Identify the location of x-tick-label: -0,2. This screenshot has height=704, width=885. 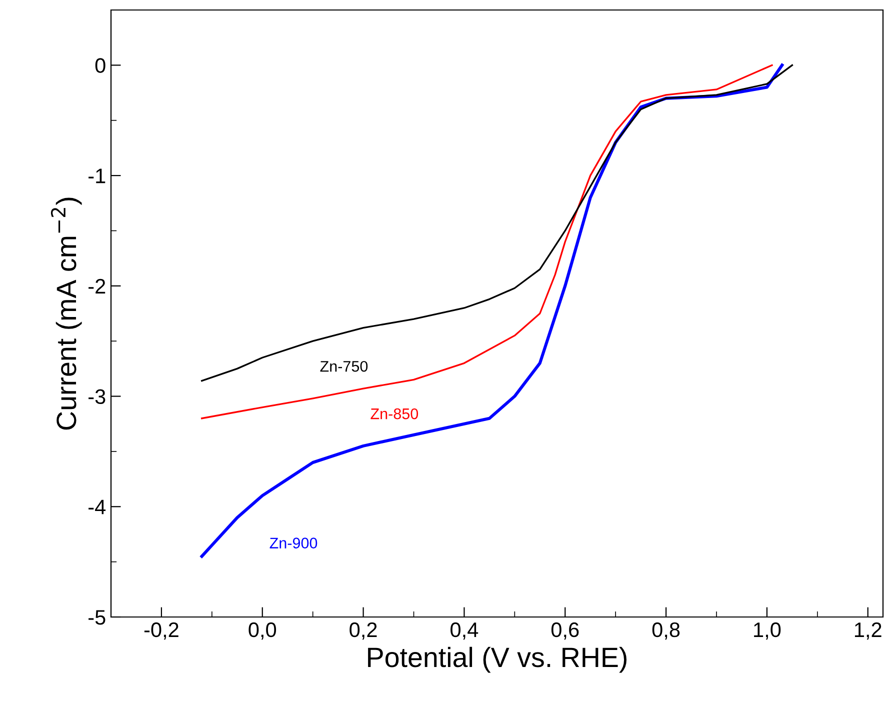
(161, 631).